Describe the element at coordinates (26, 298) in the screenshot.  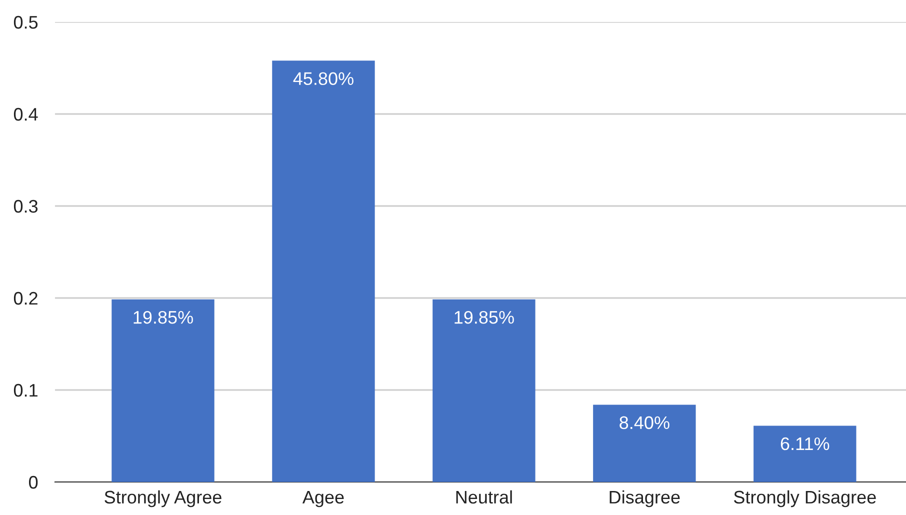
I see `y-tick-label: 0.2` at that location.